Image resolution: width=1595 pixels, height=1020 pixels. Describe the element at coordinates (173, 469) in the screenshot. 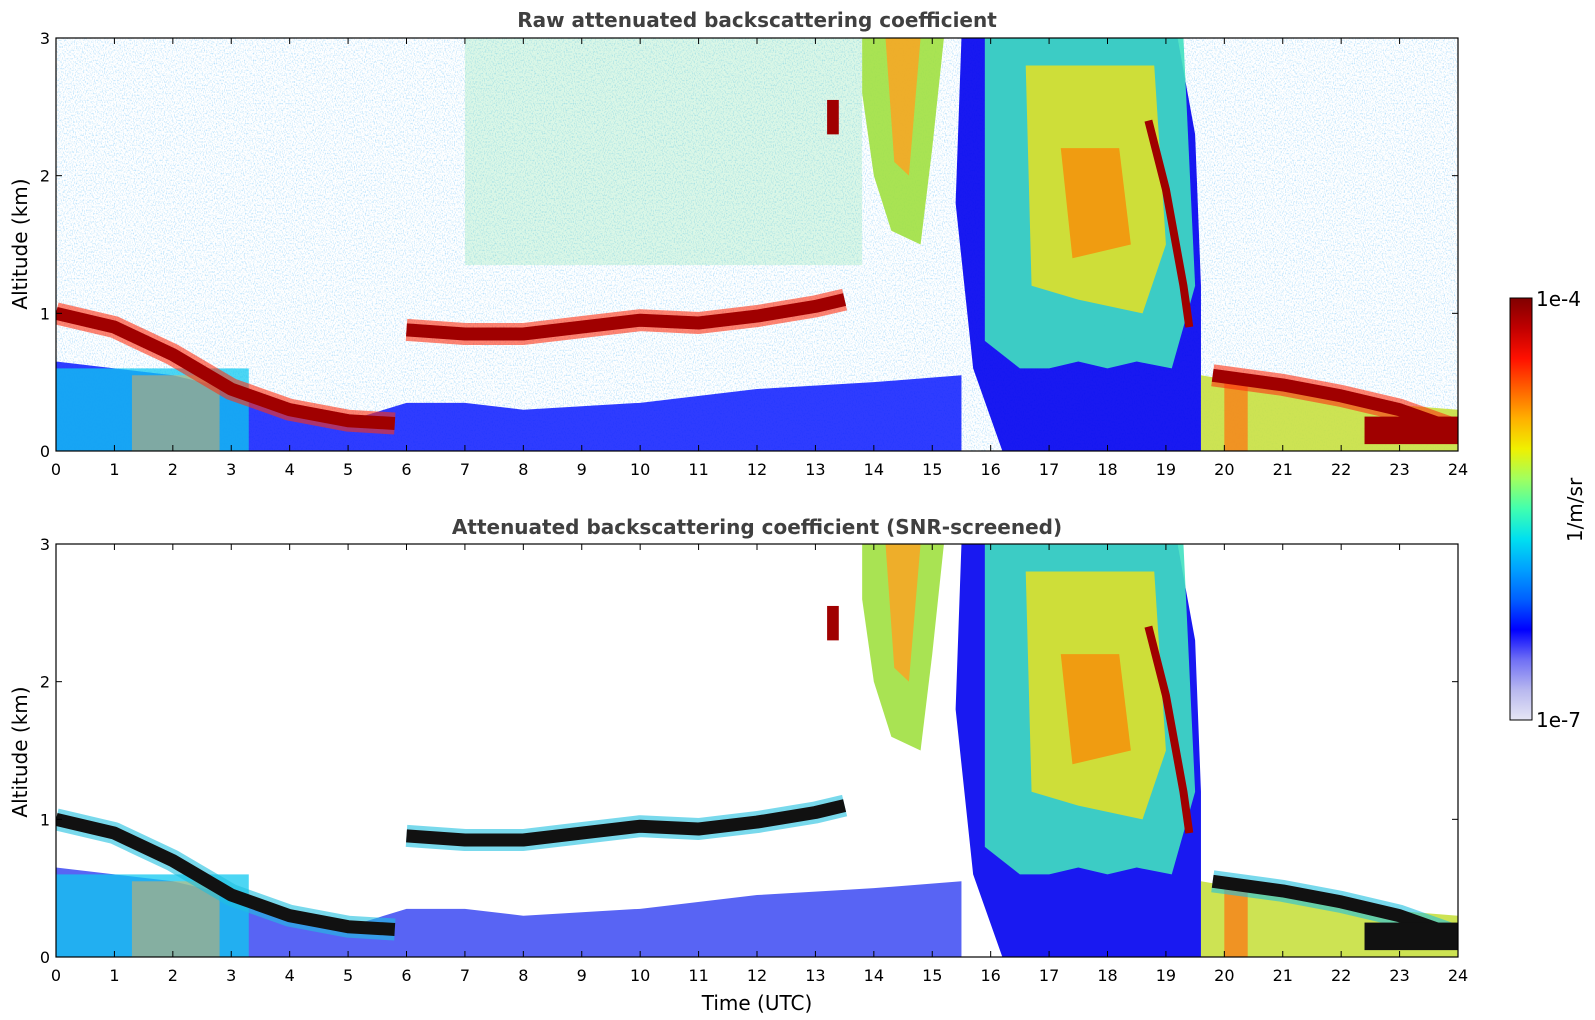

I see `panel-raw-xtick-label: 2` at that location.